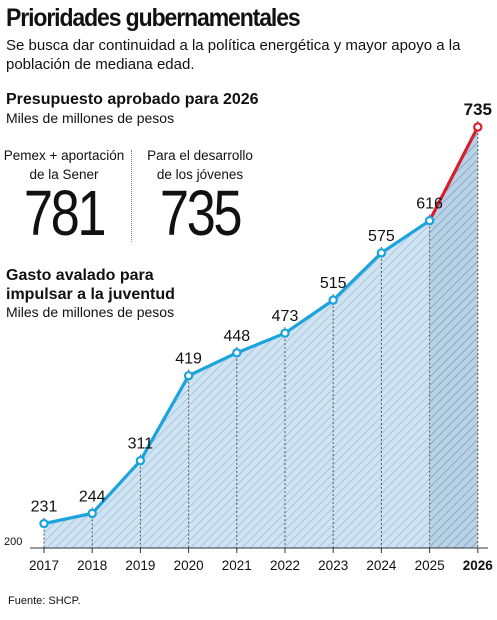 The image size is (497, 620). I want to click on y-tick-label: 200, so click(13, 542).